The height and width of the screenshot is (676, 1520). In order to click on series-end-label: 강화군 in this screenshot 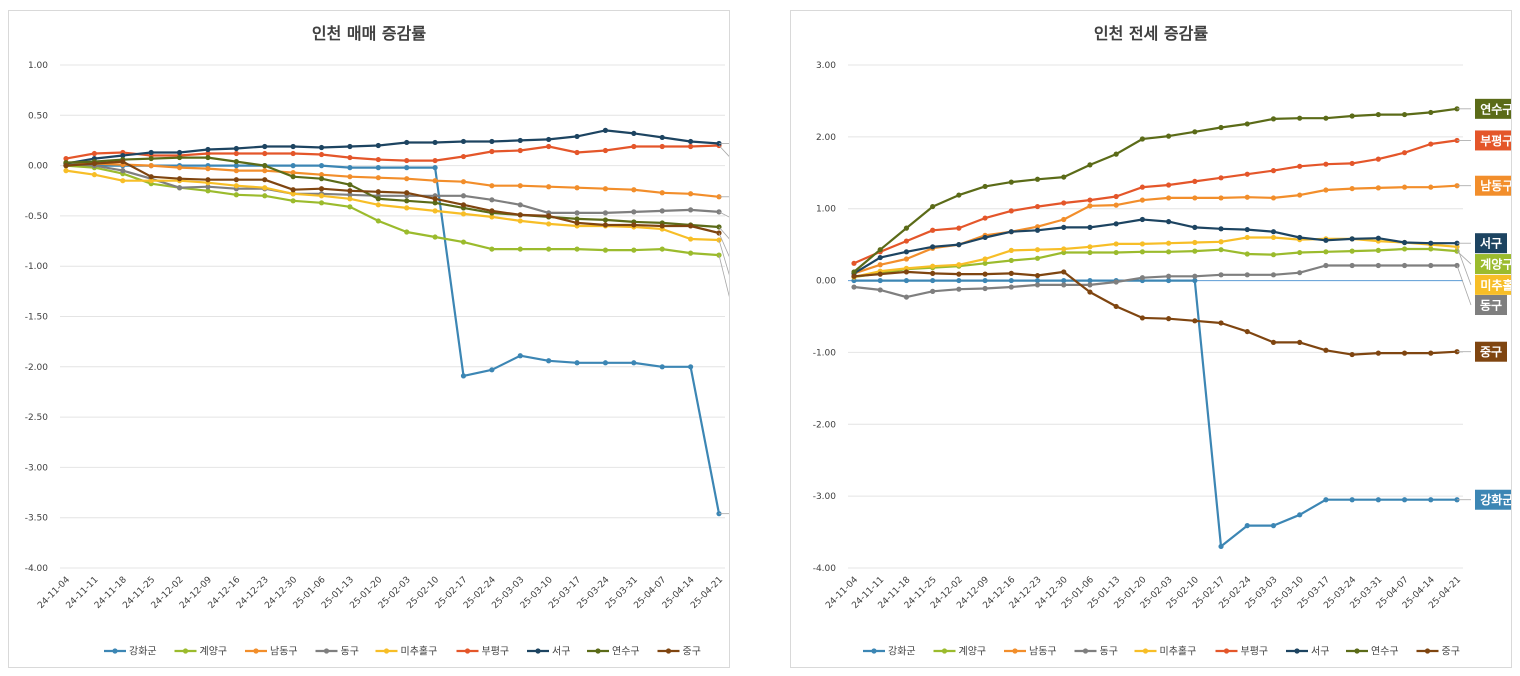, I will do `click(1495, 499)`.